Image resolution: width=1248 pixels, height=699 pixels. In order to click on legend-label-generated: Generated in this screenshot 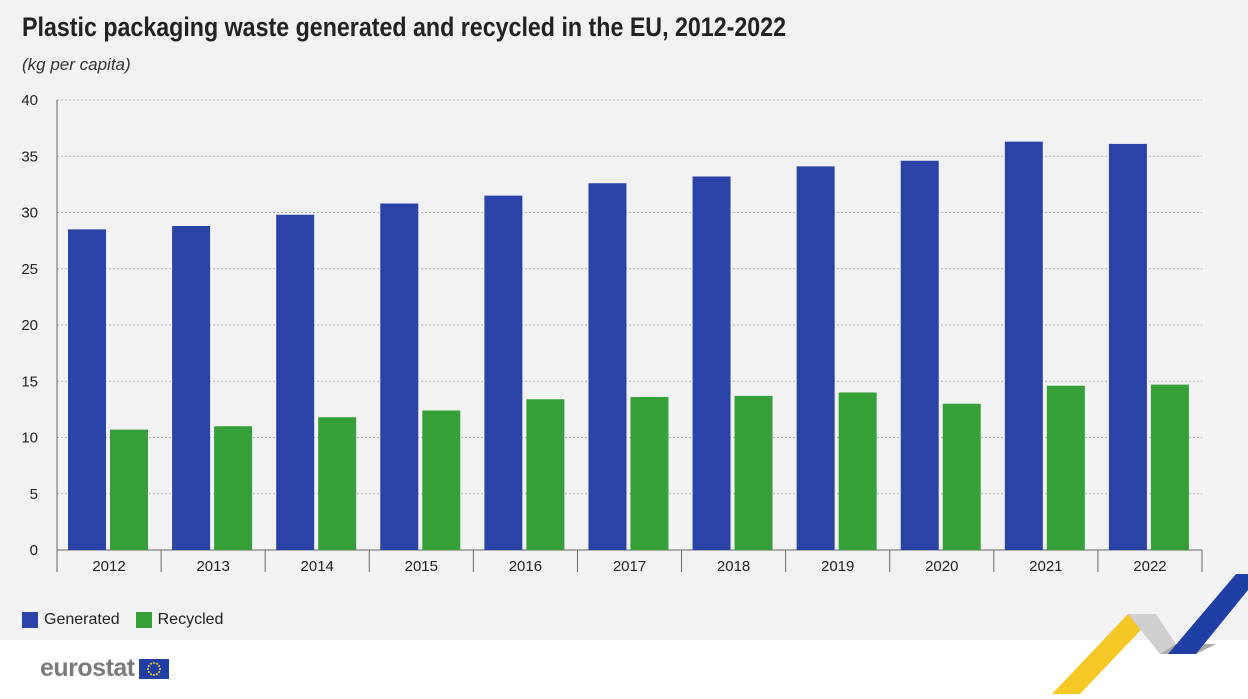, I will do `click(82, 619)`.